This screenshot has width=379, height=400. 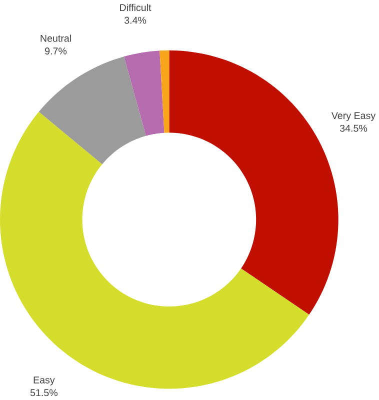 What do you see at coordinates (55, 51) in the screenshot?
I see `data-label: 9.7%` at bounding box center [55, 51].